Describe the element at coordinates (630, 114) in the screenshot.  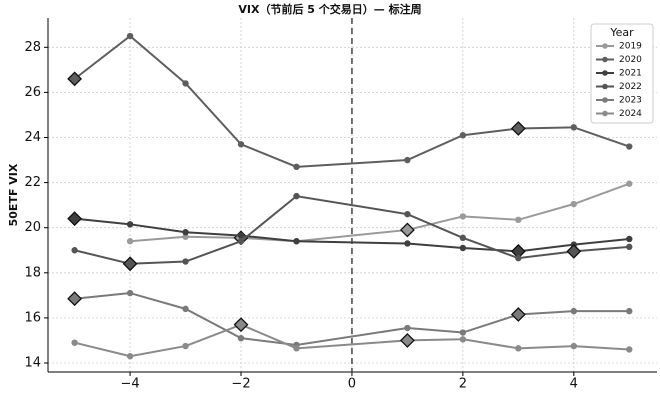
I see `legend-label: 2024` at that location.